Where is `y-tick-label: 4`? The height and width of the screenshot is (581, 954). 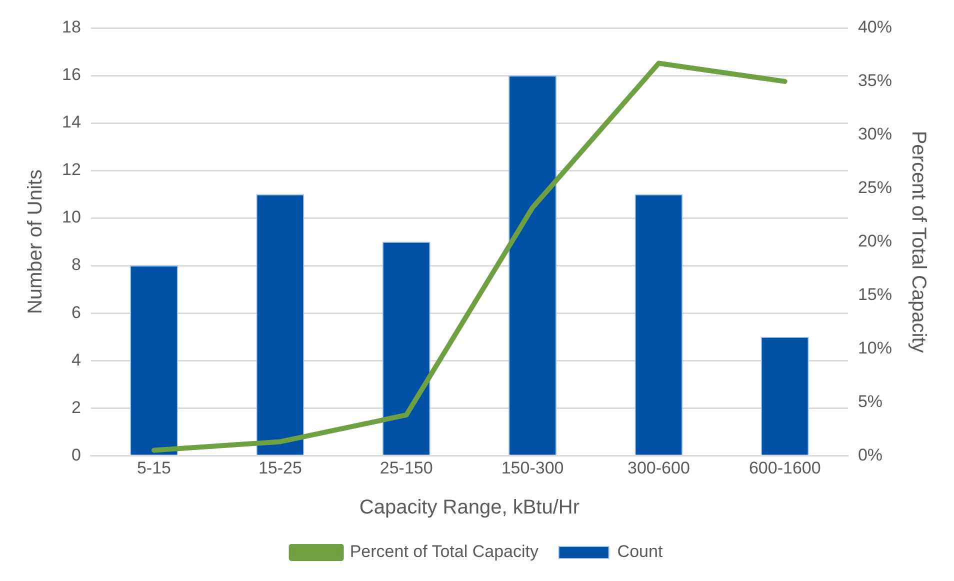
y-tick-label: 4 is located at coordinates (76, 360).